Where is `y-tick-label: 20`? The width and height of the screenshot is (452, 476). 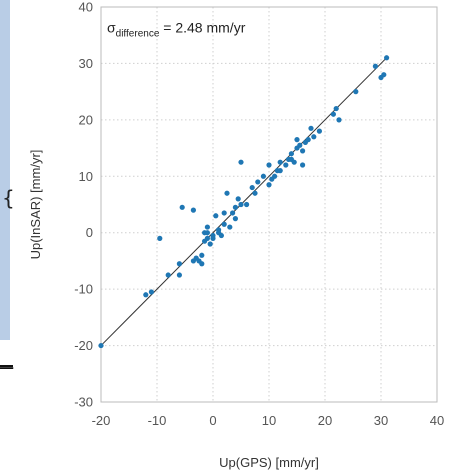
y-tick-label: 20 is located at coordinates (86, 119).